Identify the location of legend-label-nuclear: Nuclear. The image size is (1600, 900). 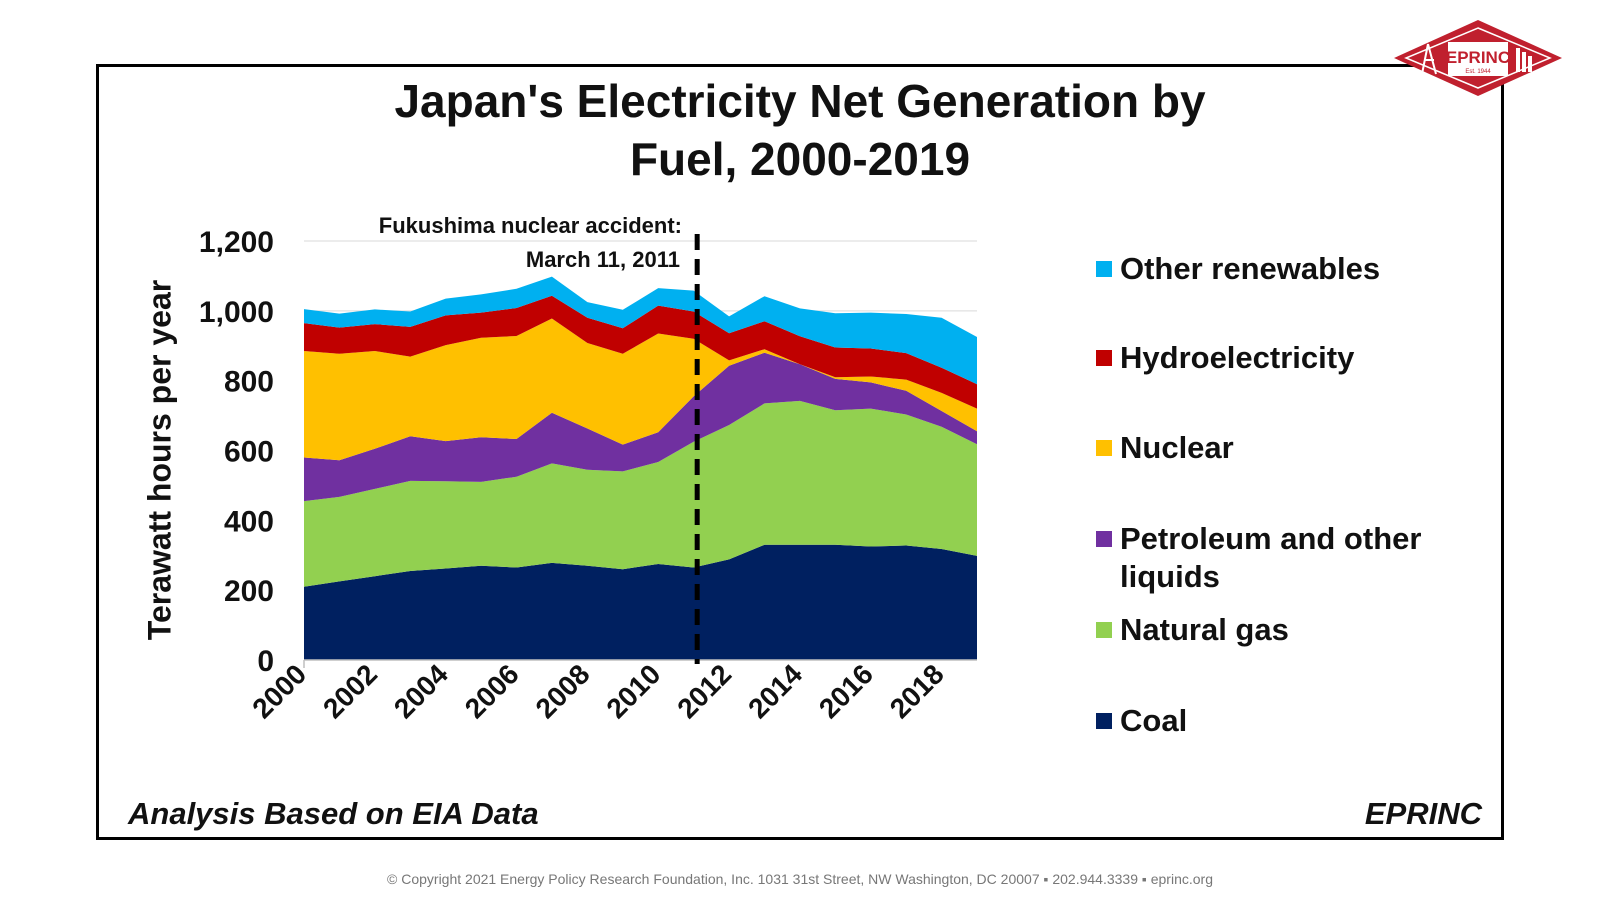
(1177, 447).